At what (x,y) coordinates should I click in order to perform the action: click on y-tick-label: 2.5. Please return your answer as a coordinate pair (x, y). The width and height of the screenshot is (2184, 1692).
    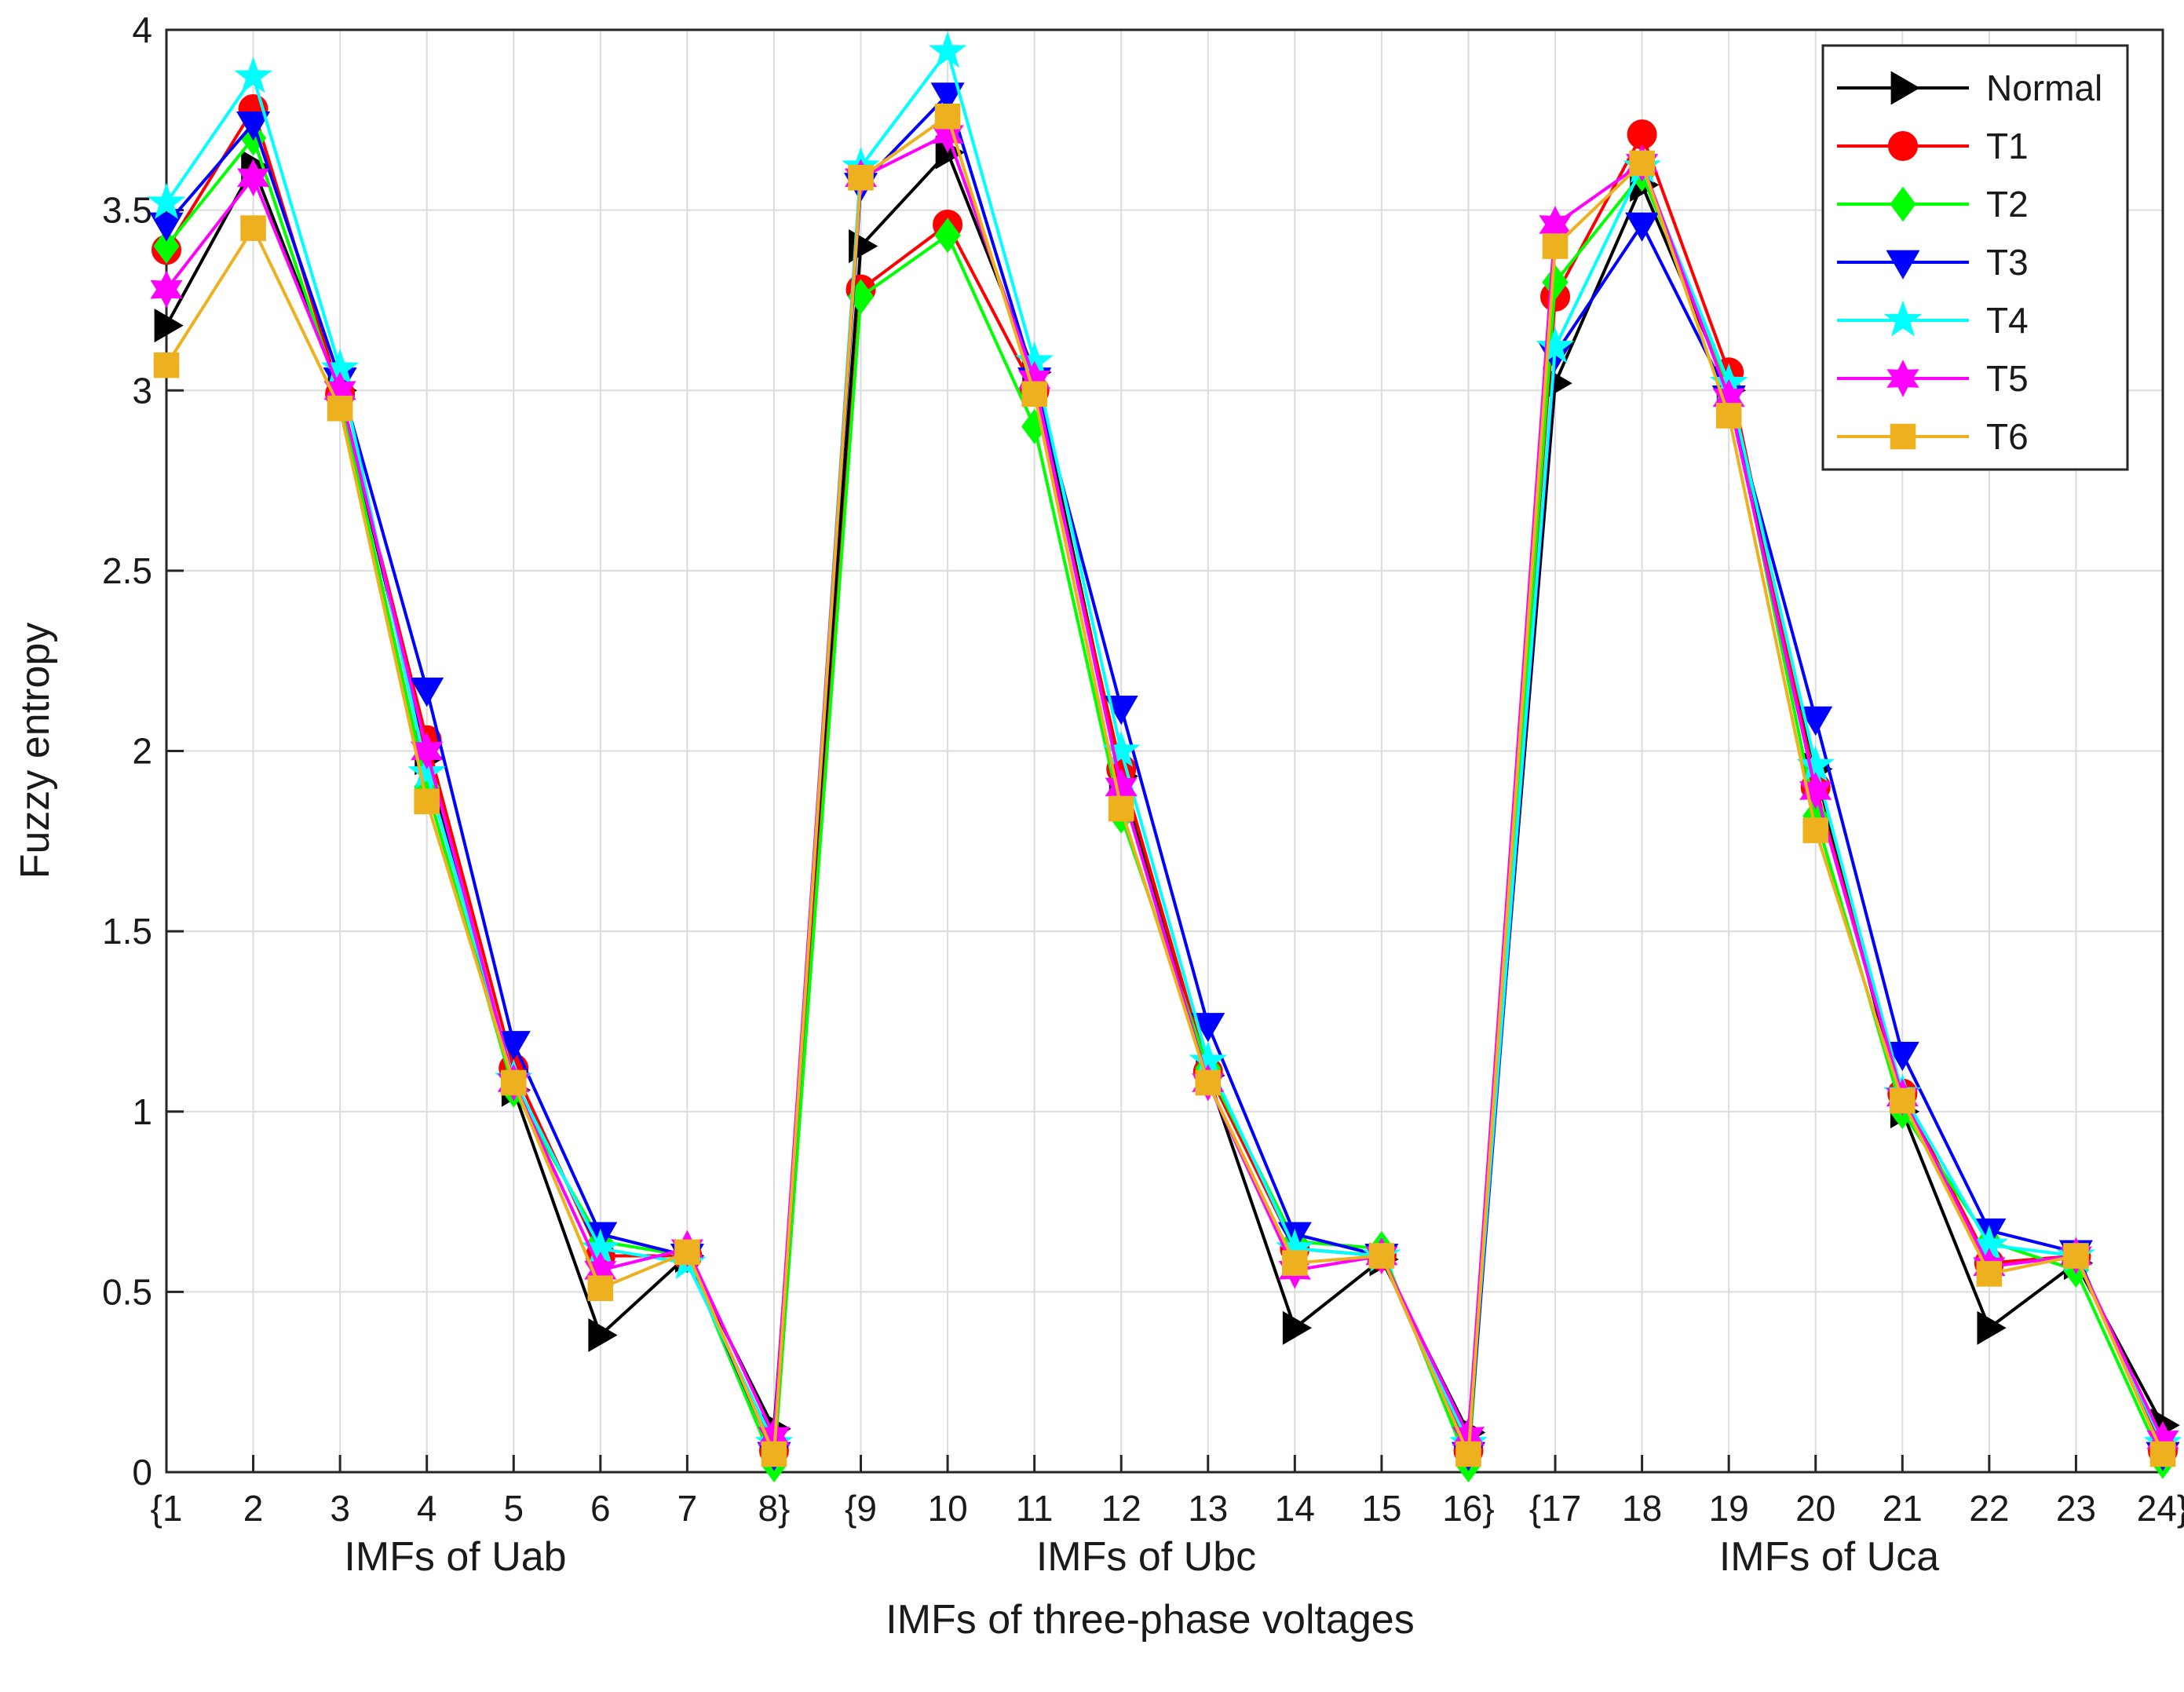
    Looking at the image, I should click on (127, 570).